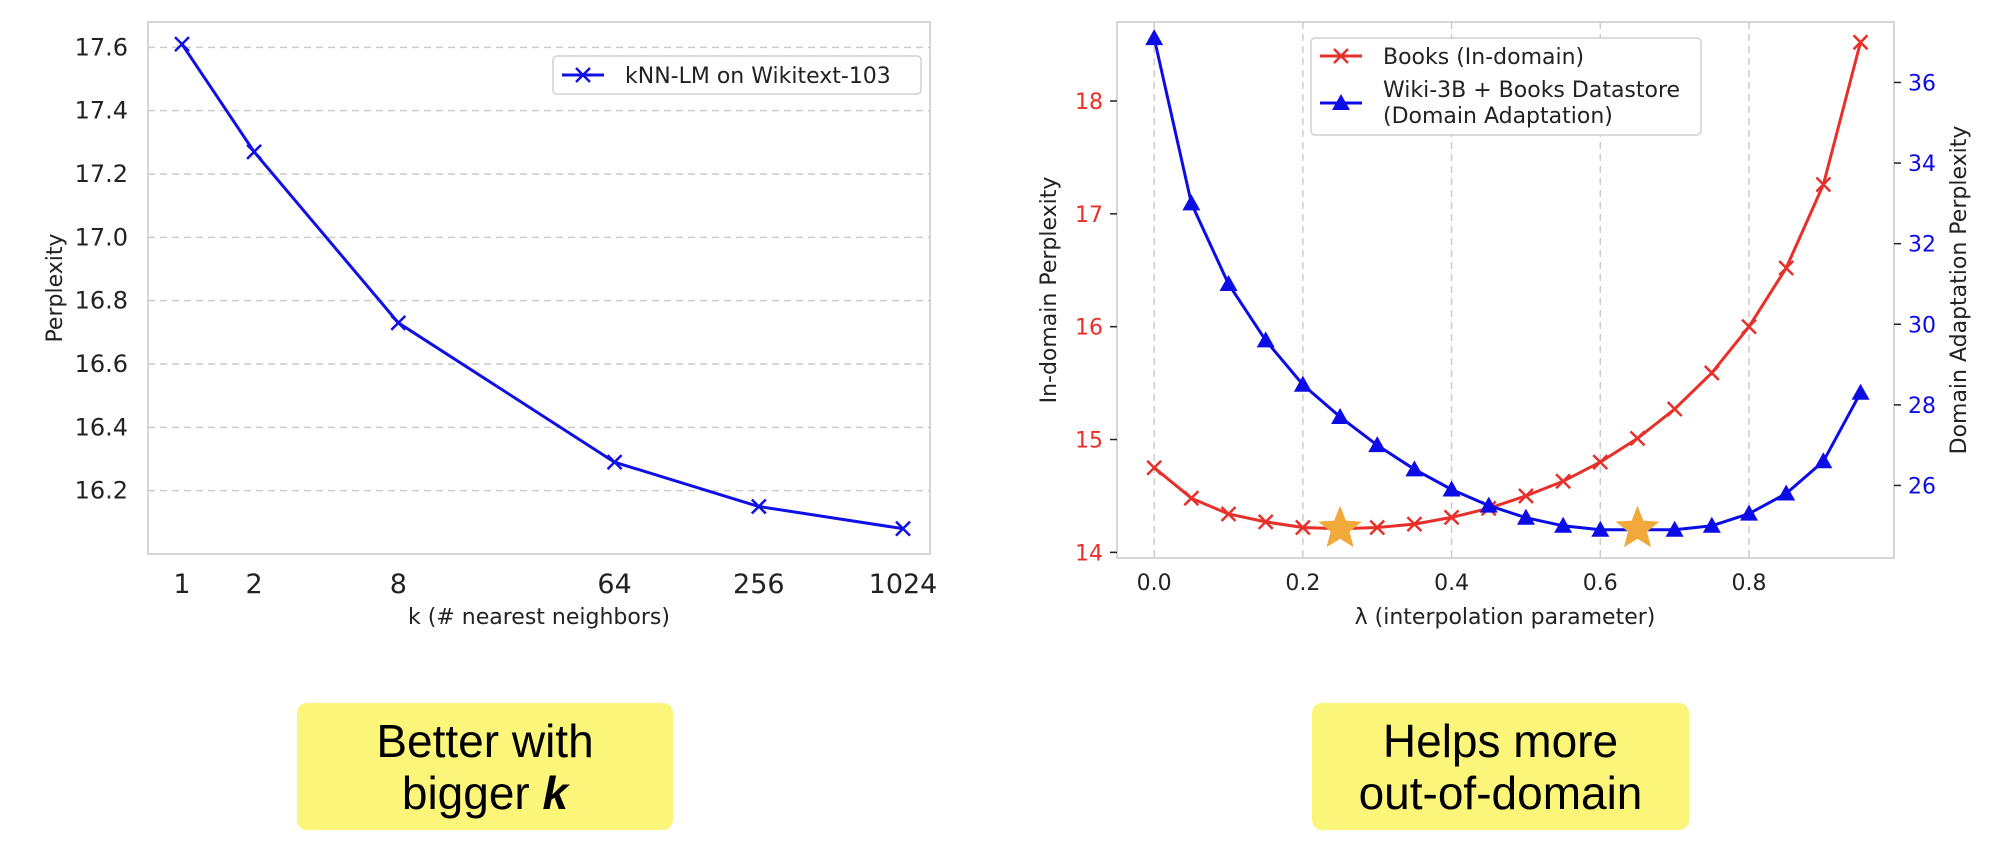  I want to click on y-tick-label: 28, so click(1922, 406).